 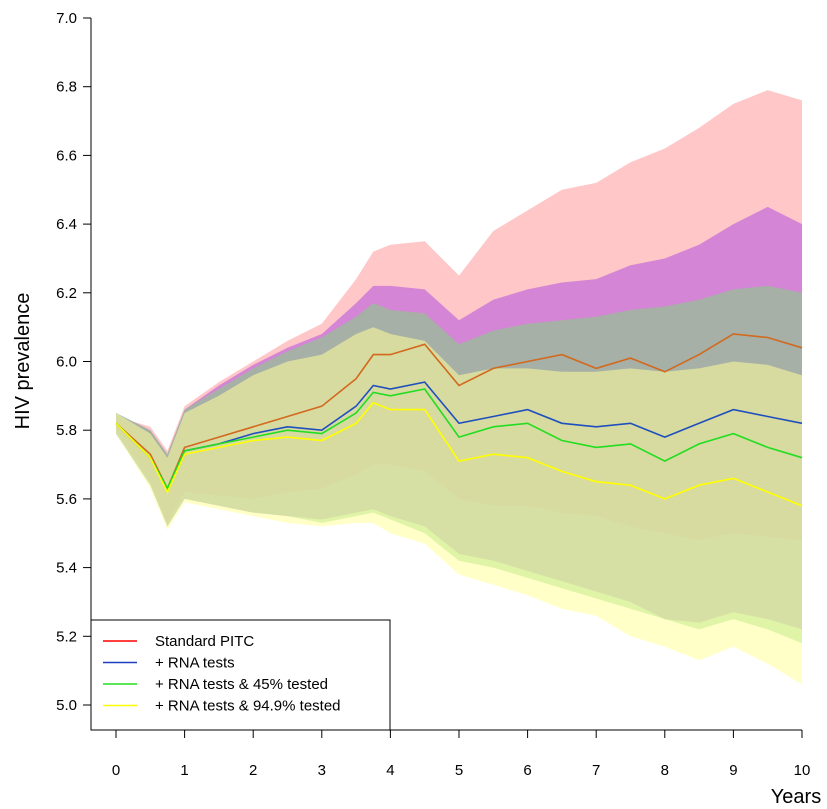 I want to click on legend-label-3: + RNA tests & 45% tested, so click(x=241, y=684).